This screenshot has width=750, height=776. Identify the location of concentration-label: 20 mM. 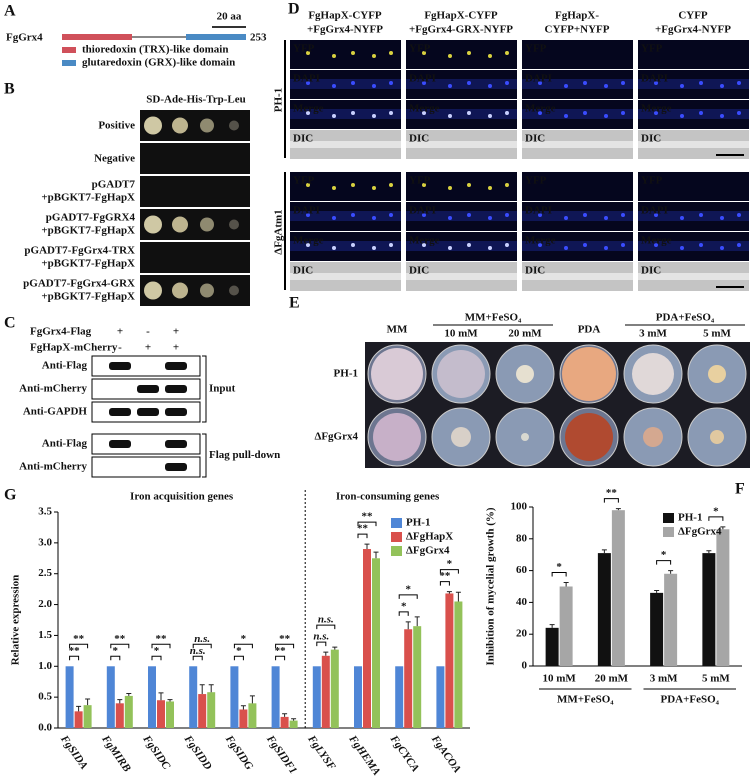
(525, 334).